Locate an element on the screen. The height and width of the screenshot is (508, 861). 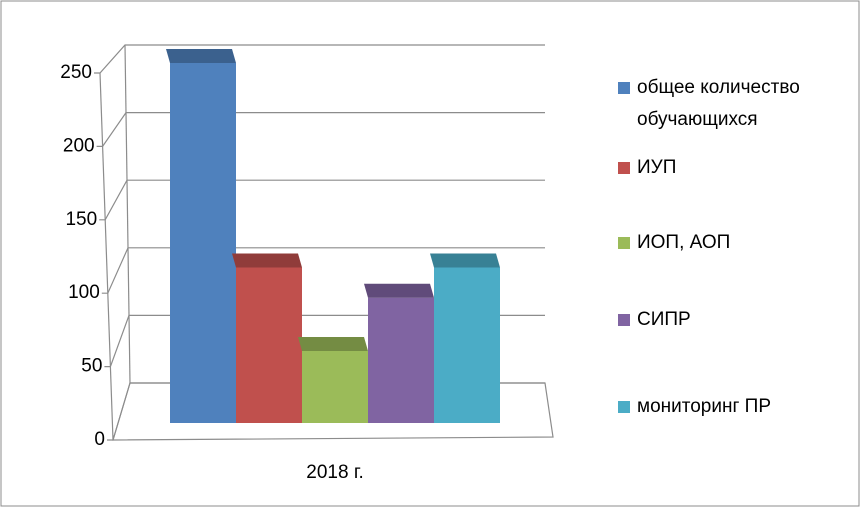
left-wall-edge is located at coordinates (106, 256).